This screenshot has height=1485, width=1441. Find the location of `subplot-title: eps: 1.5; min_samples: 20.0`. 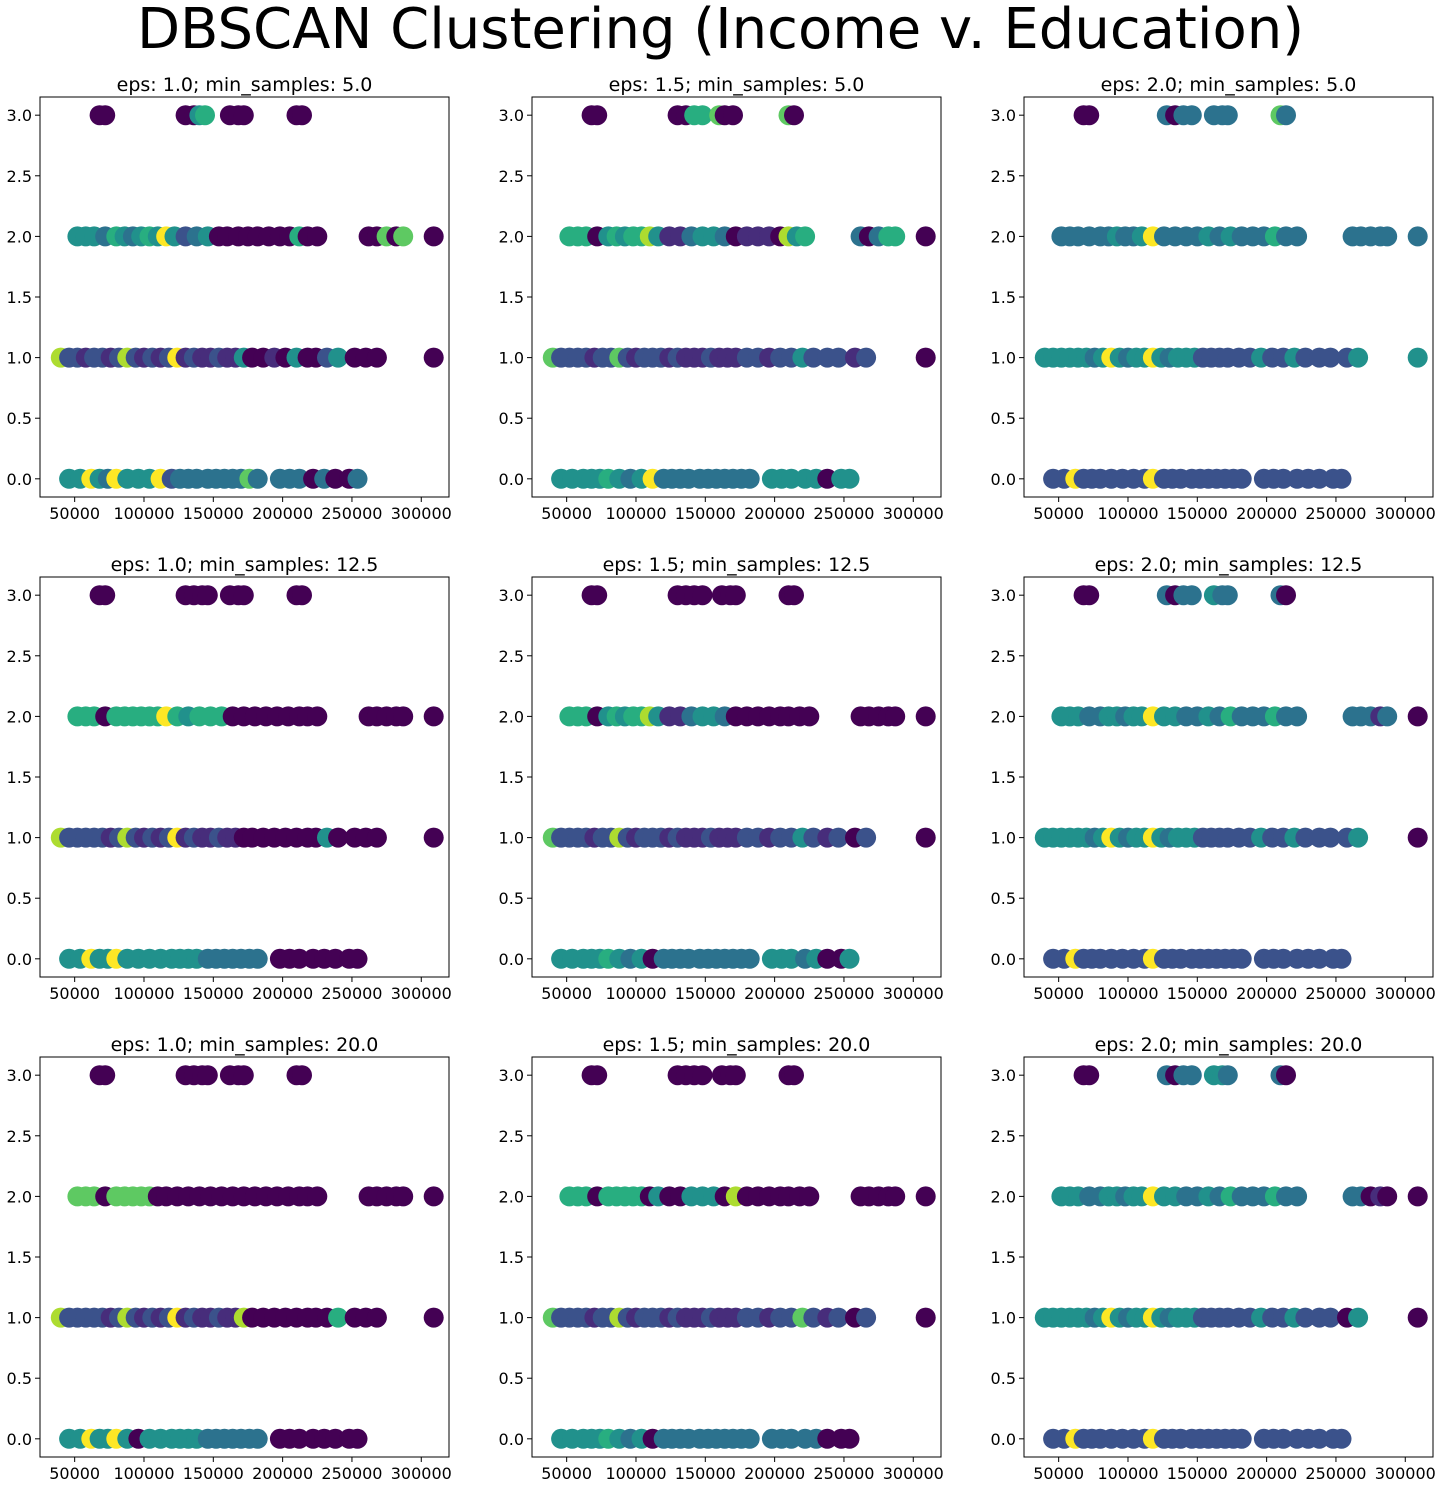

subplot-title: eps: 1.5; min_samples: 20.0 is located at coordinates (737, 1045).